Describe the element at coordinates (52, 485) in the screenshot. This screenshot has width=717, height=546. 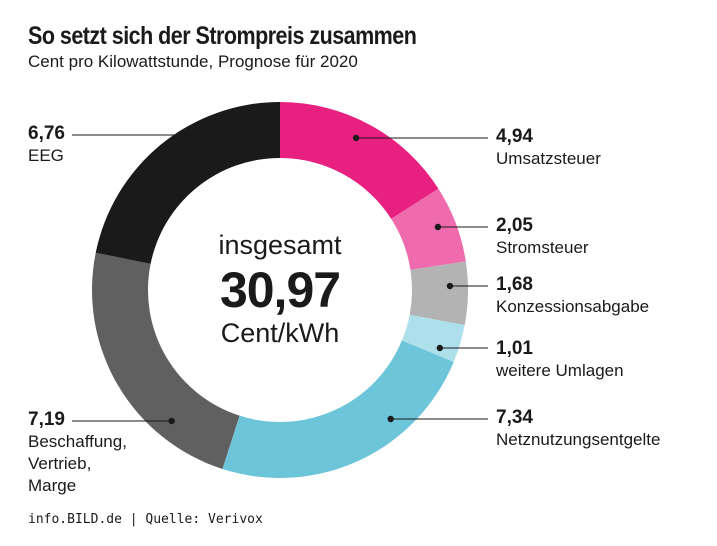
I see `category-label-beschaffung-vertrieb-marge: Marge` at that location.